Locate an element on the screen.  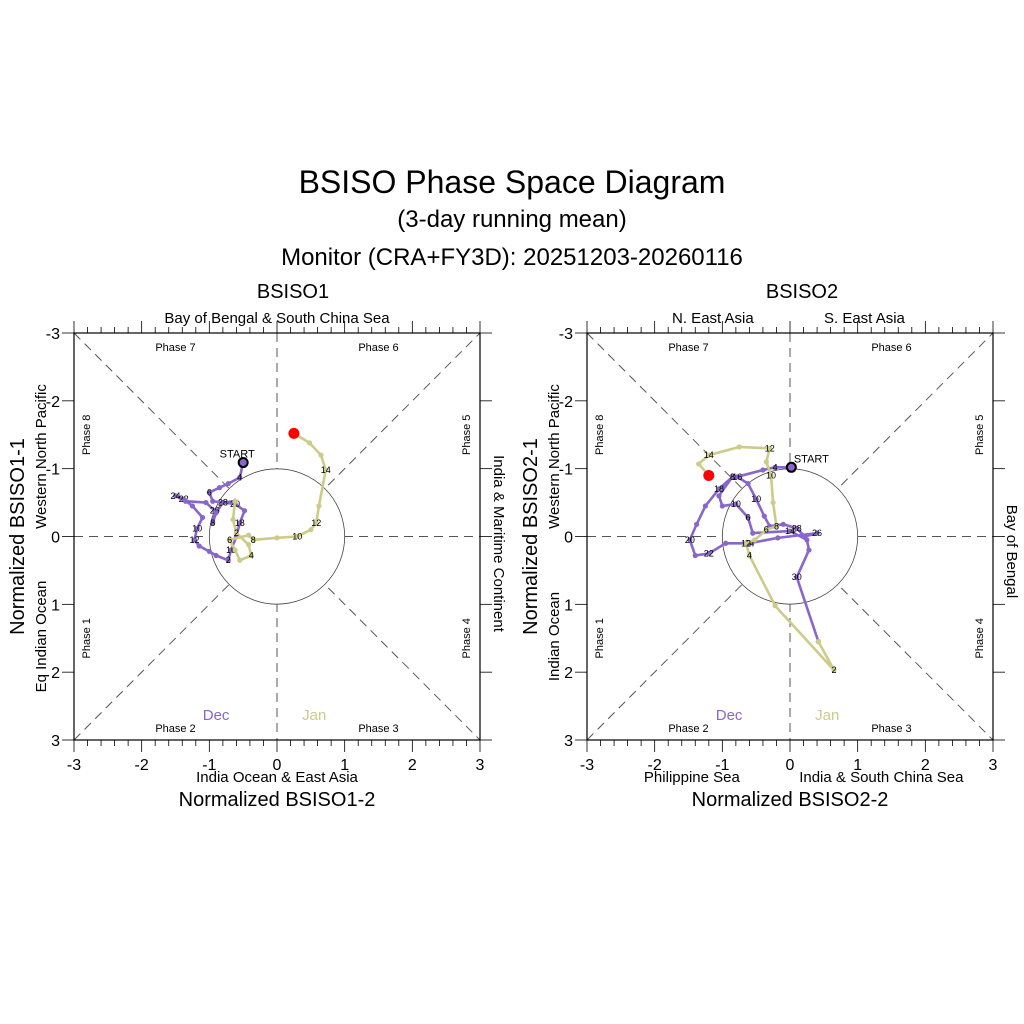
p2-phase-label: Phase 6 is located at coordinates (891, 348).